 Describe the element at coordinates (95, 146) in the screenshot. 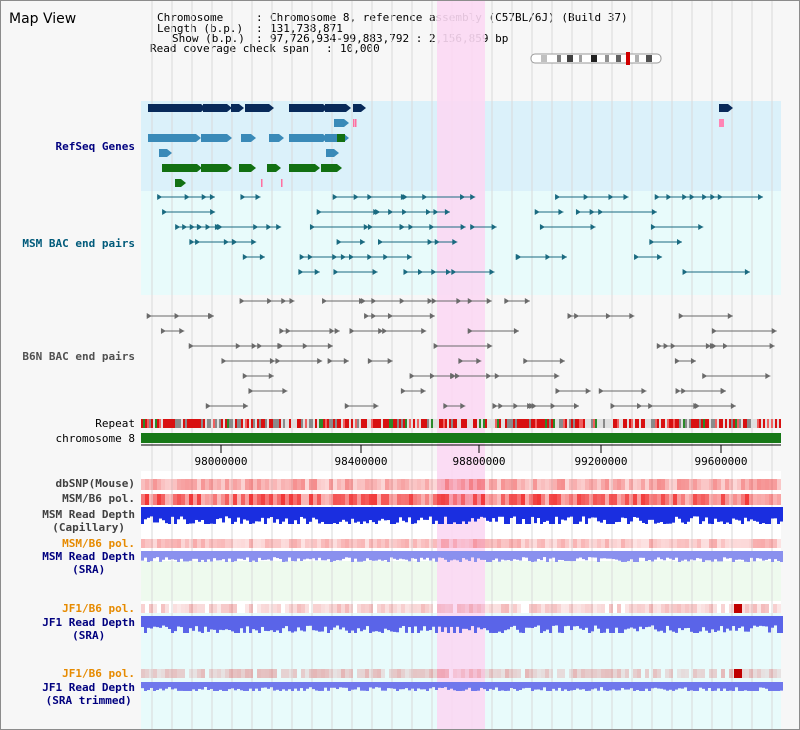

I see `refseq-track-label: RefSeq Genes` at that location.